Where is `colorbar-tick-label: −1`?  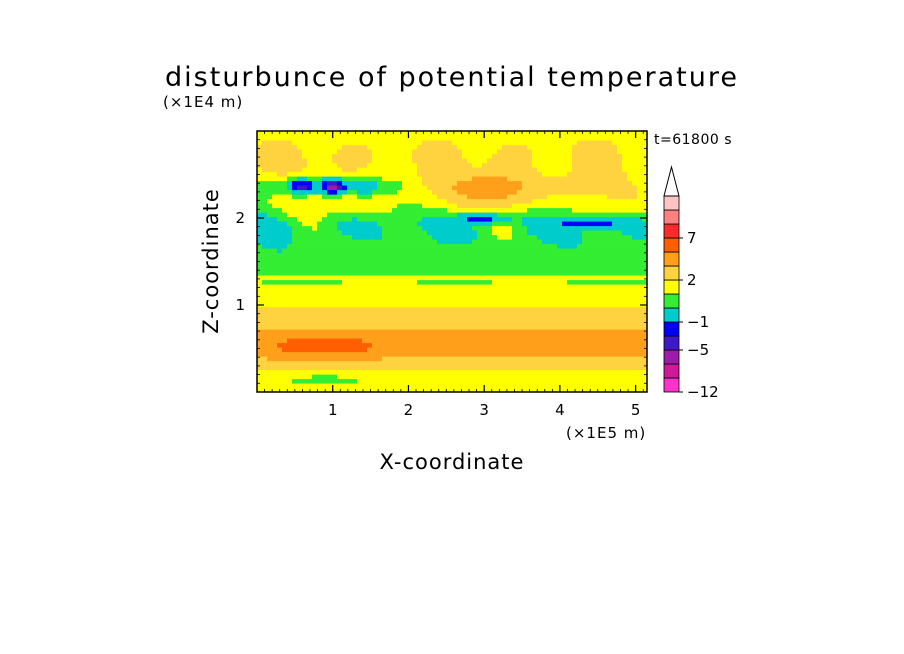 colorbar-tick-label: −1 is located at coordinates (698, 322).